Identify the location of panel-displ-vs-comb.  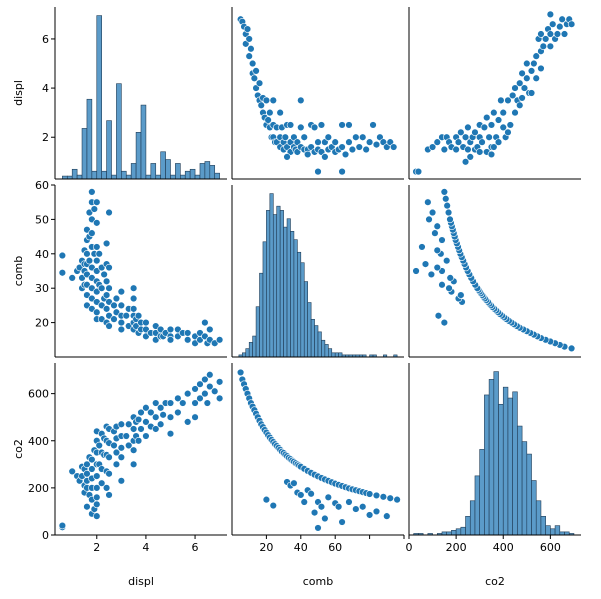
(317, 93).